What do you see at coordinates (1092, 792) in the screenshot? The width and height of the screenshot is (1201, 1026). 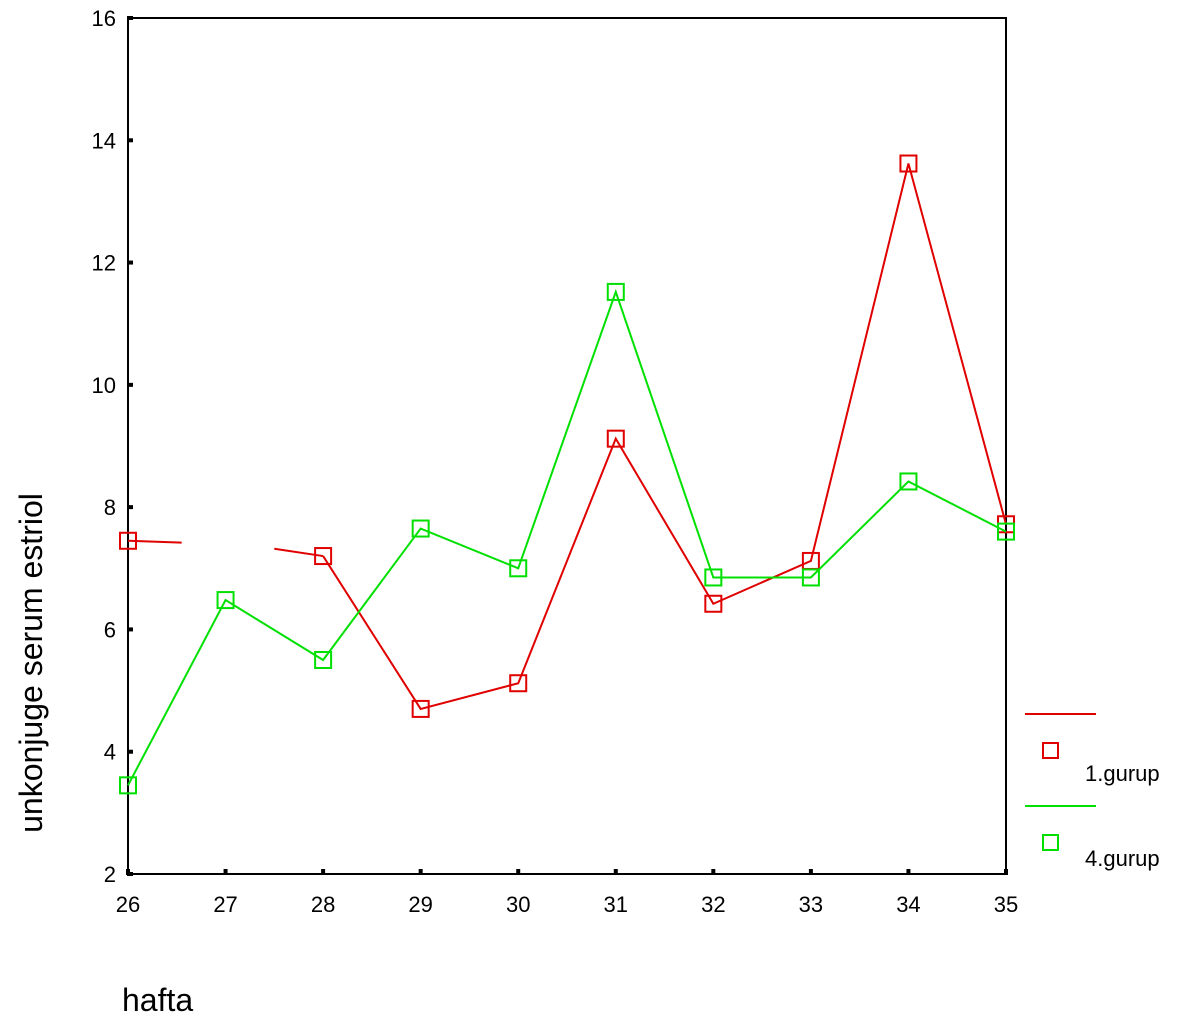 I see `legend: 1.gurup 4.gurup` at bounding box center [1092, 792].